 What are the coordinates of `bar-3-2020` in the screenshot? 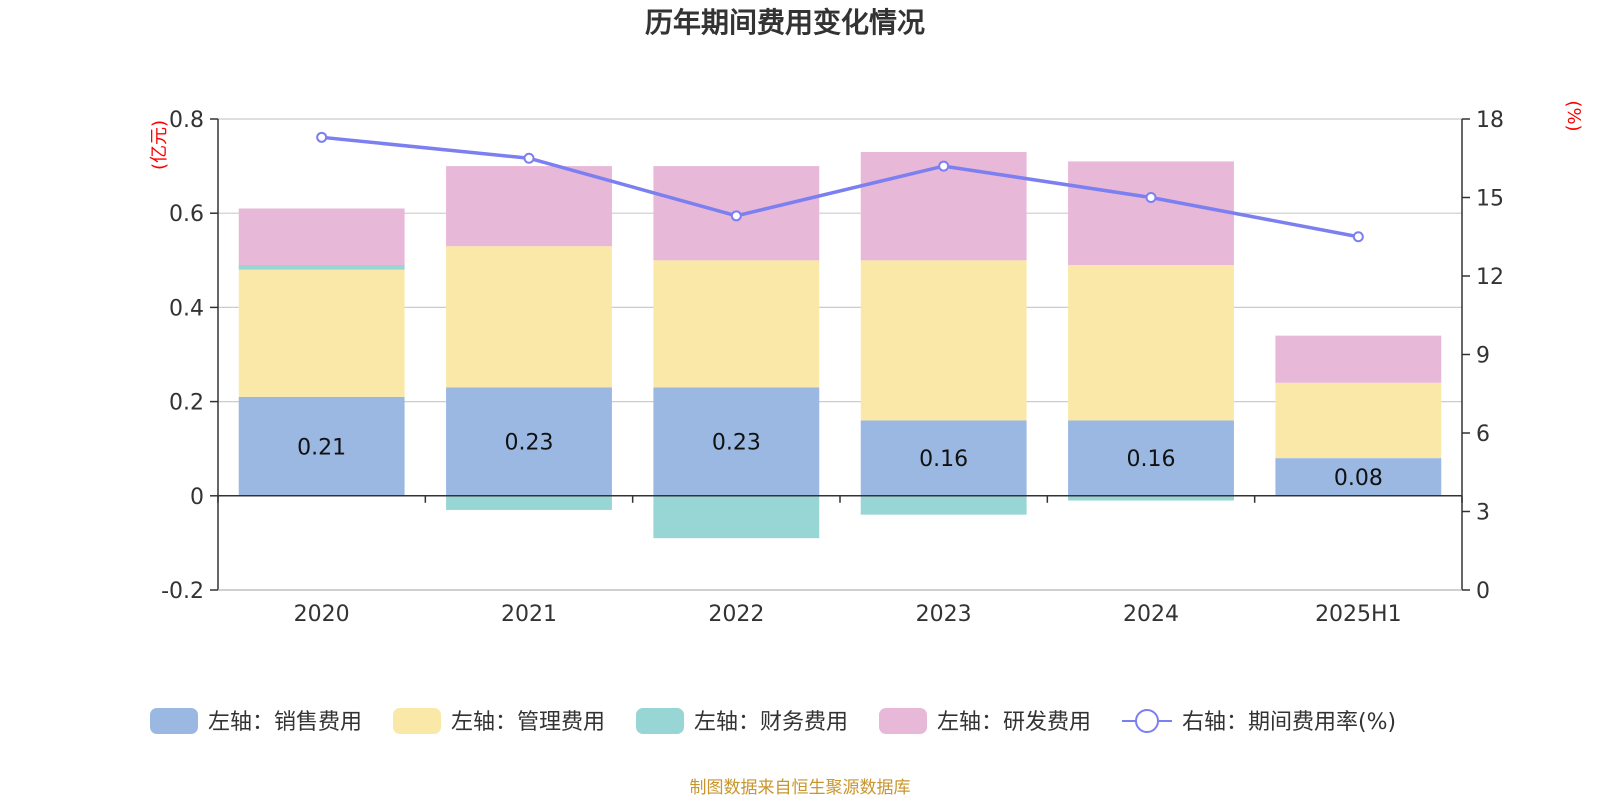 It's located at (321, 237).